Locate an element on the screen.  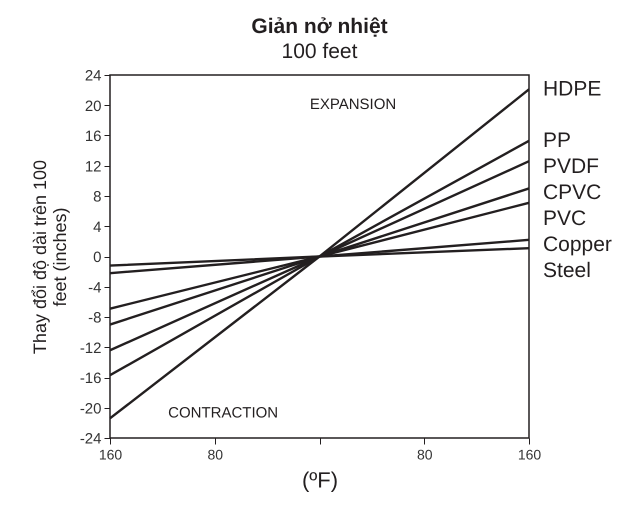
y-tick-label: -4 is located at coordinates (95, 287).